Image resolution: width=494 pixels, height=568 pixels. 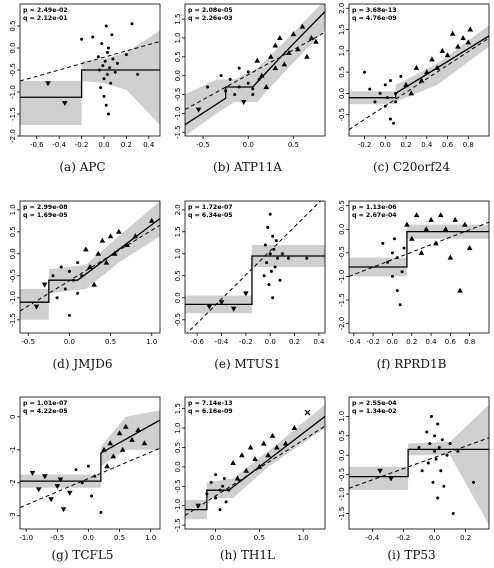 I want to click on x-tick-label: 0.2, so click(x=126, y=145).